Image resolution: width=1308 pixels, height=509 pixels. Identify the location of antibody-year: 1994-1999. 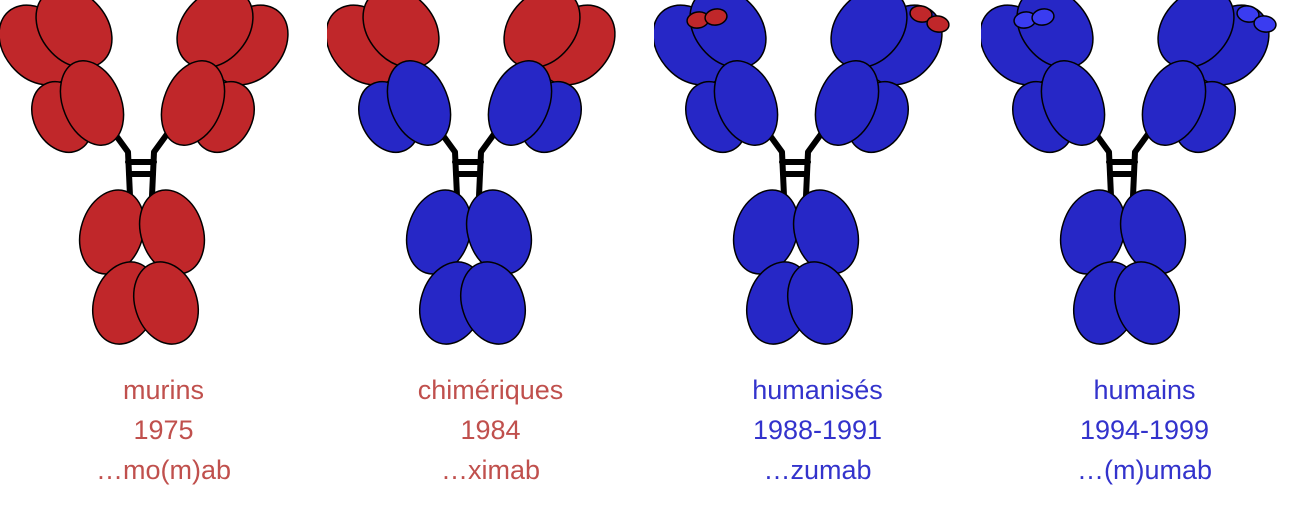
(1144, 430).